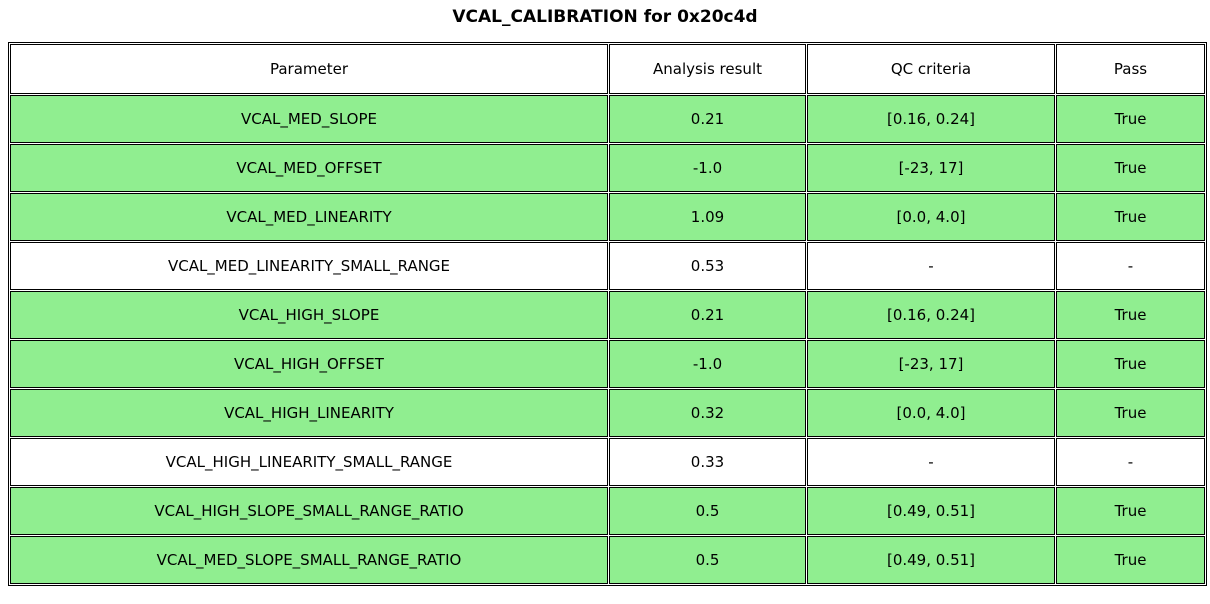 This screenshot has height=604, width=1210. I want to click on table-row: VCAL_HIGH_SLOPE 0.21 [0.16, 0.24] True, so click(607, 315).